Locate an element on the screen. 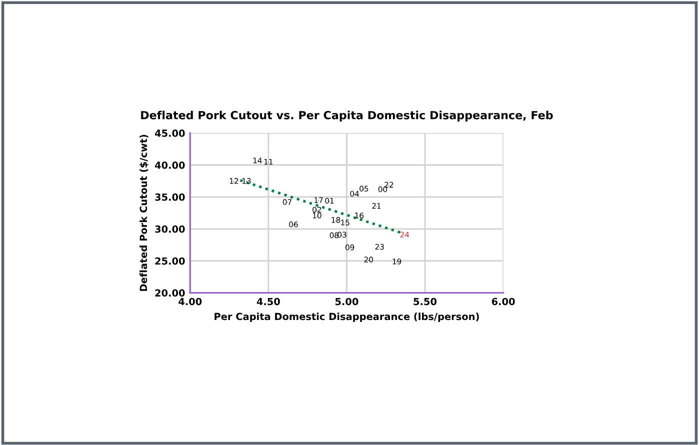 This screenshot has height=445, width=699. x-tick-label: 4.50 is located at coordinates (268, 302).